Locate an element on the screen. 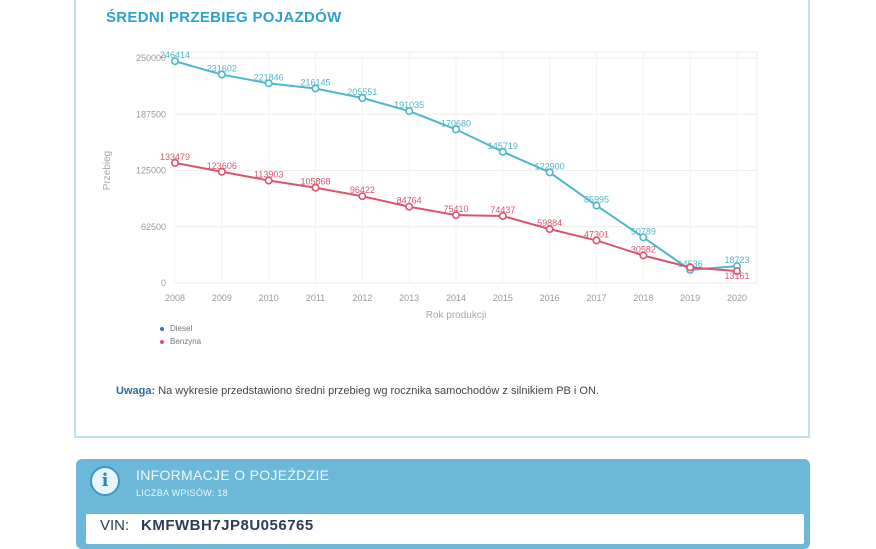  data-label-benzyna: 75410 is located at coordinates (455, 209).